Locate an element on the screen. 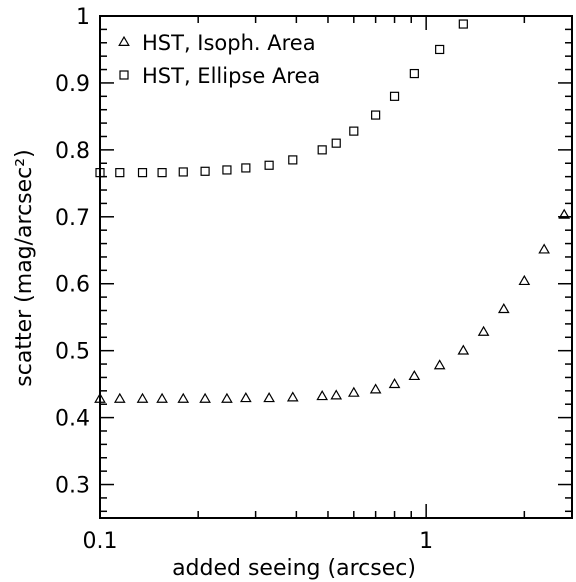 The height and width of the screenshot is (582, 576). legend-triangle-marker is located at coordinates (124, 40).